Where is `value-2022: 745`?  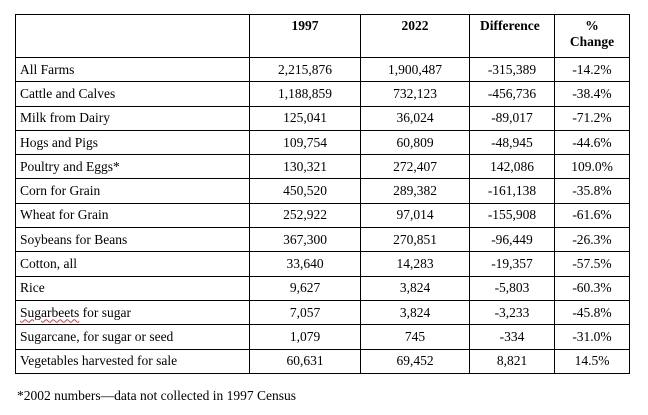 value-2022: 745 is located at coordinates (415, 337).